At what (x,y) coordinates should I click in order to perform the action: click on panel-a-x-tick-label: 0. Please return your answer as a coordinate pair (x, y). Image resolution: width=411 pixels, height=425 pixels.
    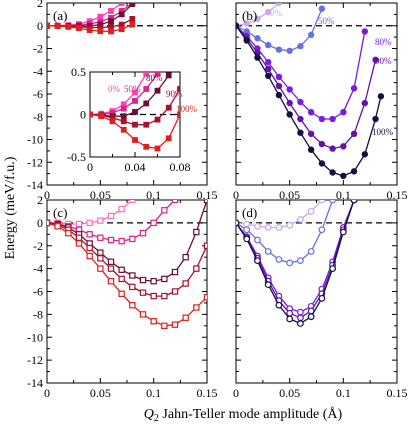
    Looking at the image, I should click on (47, 195).